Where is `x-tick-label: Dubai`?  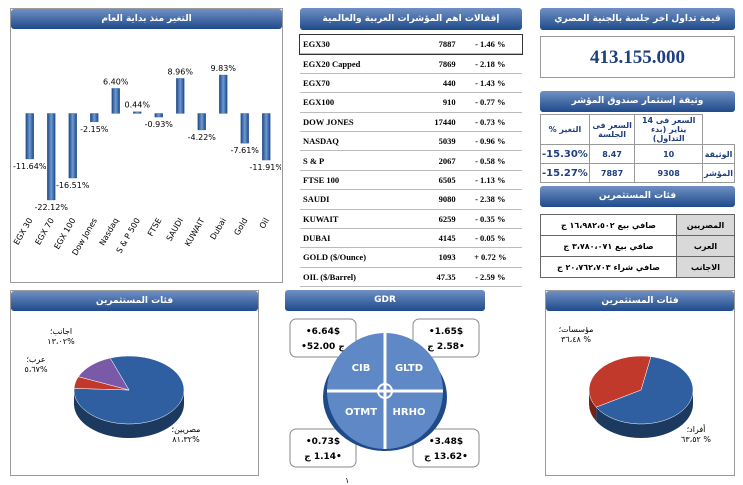 x-tick-label: Dubai is located at coordinates (218, 229).